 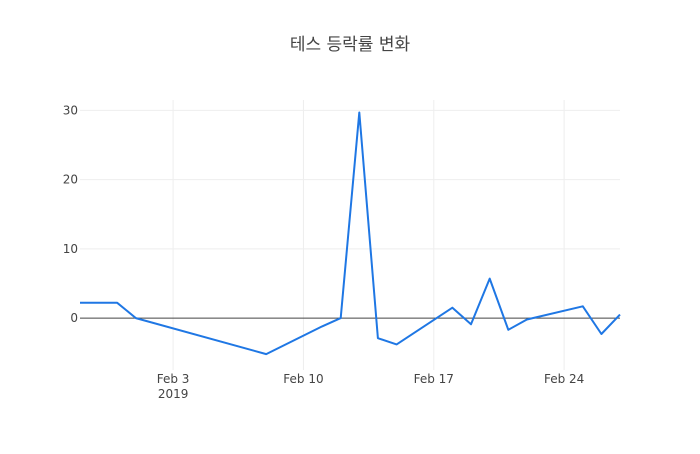 What do you see at coordinates (350, 45) in the screenshot?
I see `chart-title: 테스 등락률 변화` at bounding box center [350, 45].